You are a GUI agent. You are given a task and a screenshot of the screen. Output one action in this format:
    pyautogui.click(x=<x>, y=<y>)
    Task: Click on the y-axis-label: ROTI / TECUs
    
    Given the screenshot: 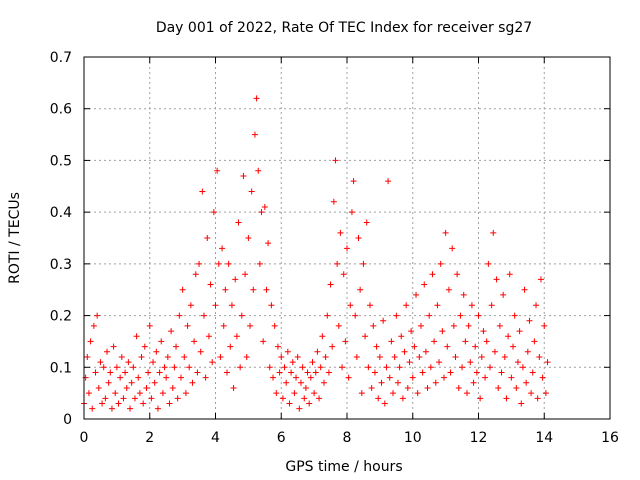 What is the action you would take?
    pyautogui.click(x=15, y=238)
    